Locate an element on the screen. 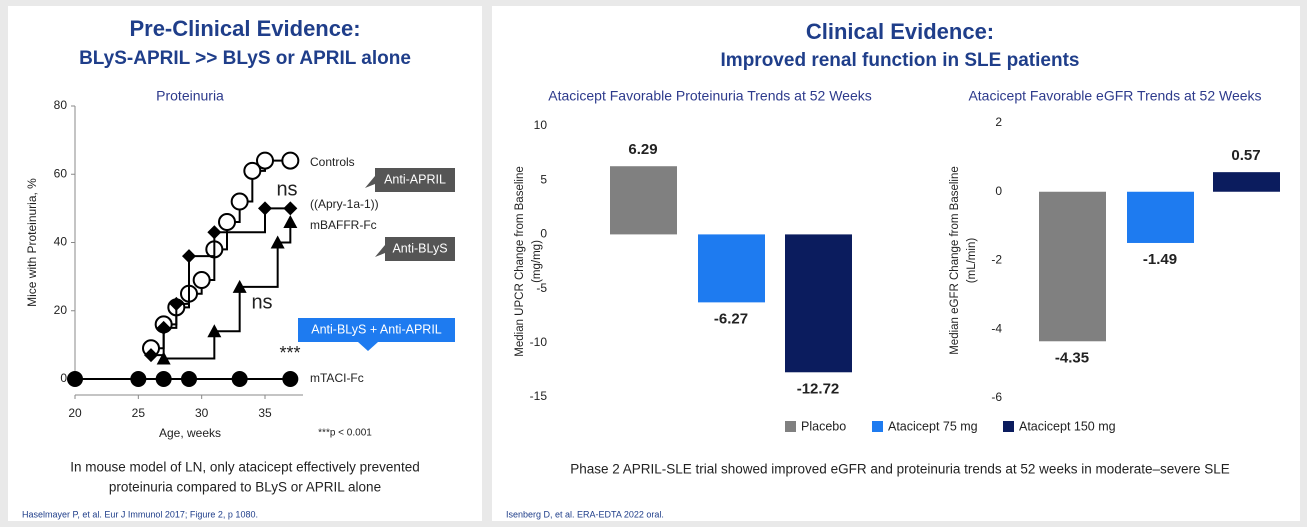 The width and height of the screenshot is (1307, 527). callout-text: Anti-BLyS is located at coordinates (419, 248).